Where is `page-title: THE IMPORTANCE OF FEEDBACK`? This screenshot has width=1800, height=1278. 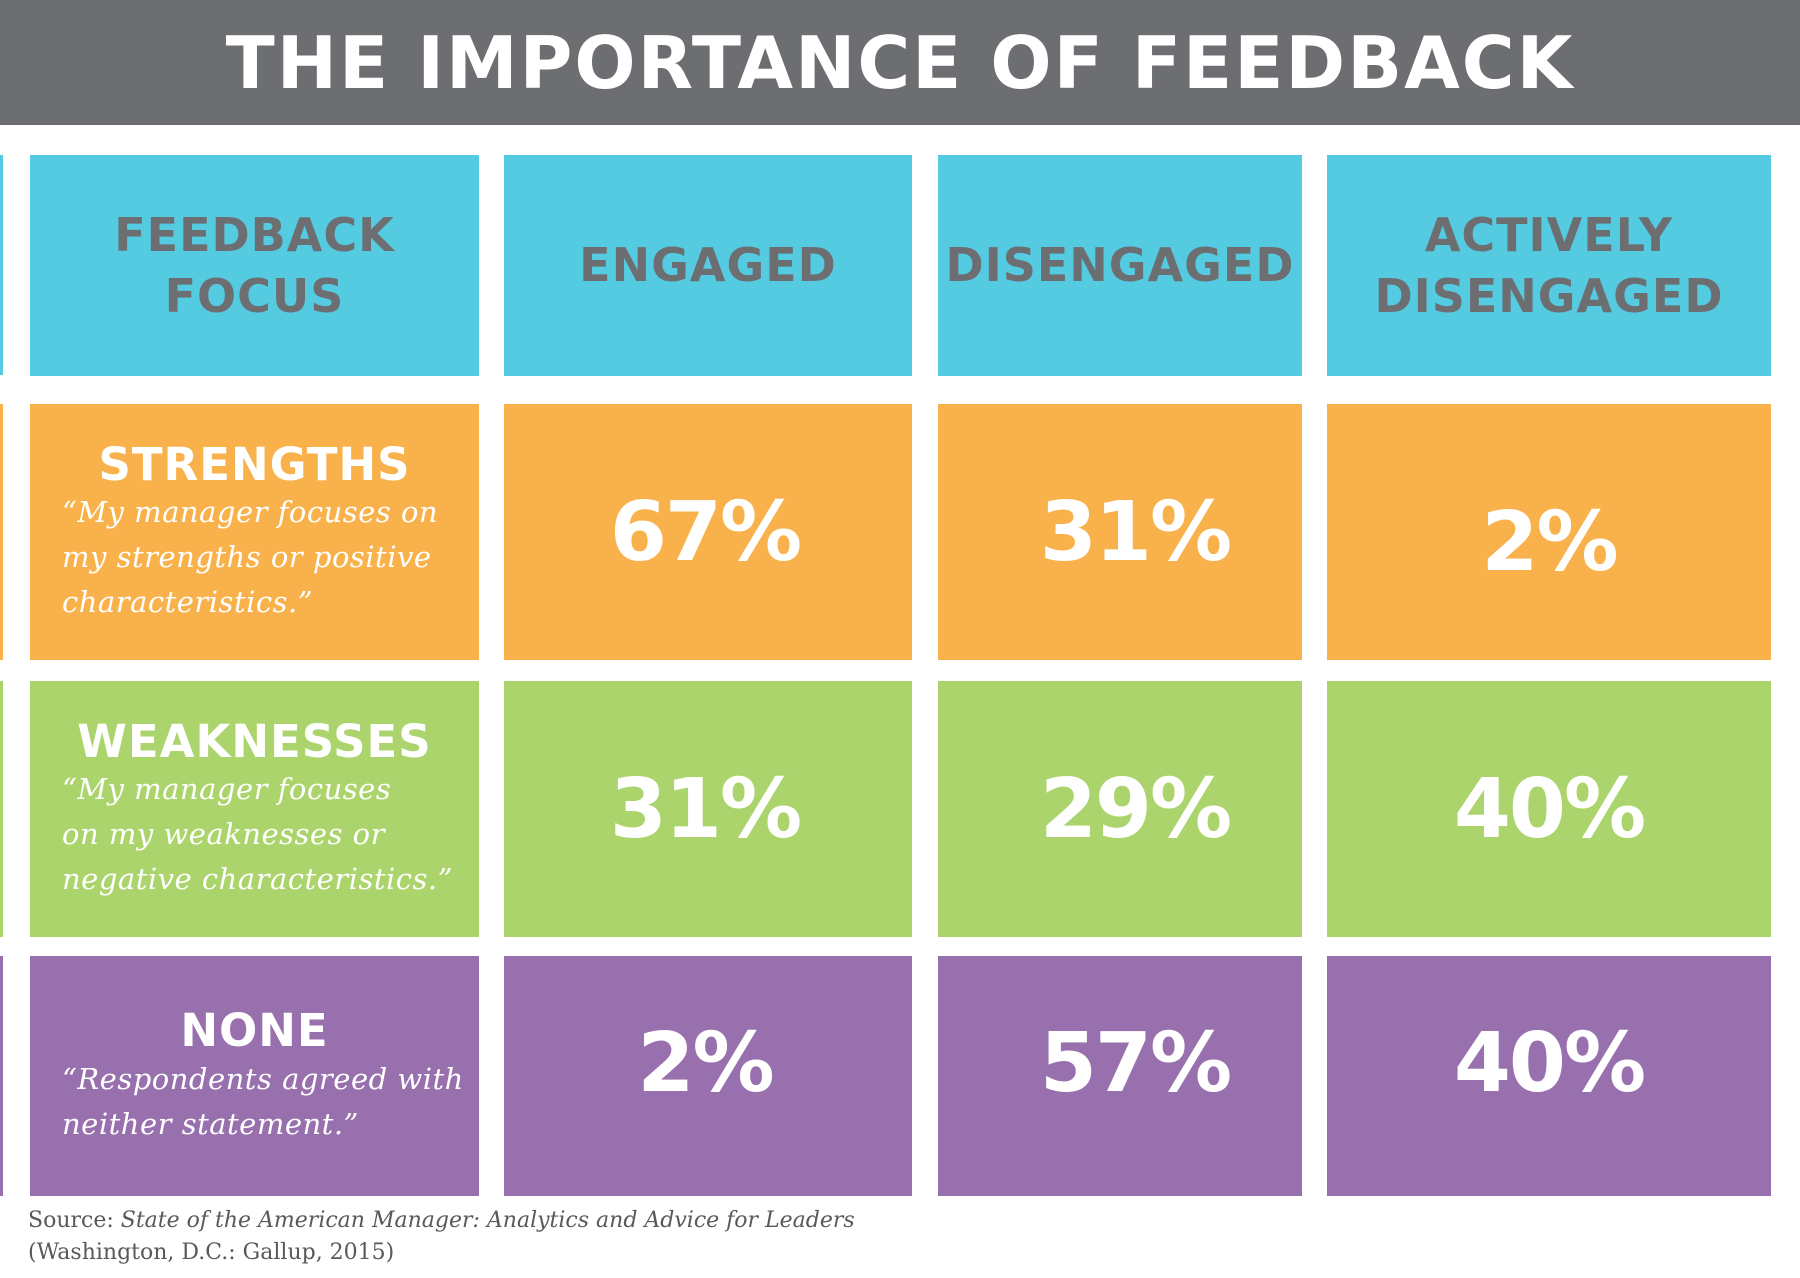
page-title: THE IMPORTANCE OF FEEDBACK is located at coordinates (900, 62).